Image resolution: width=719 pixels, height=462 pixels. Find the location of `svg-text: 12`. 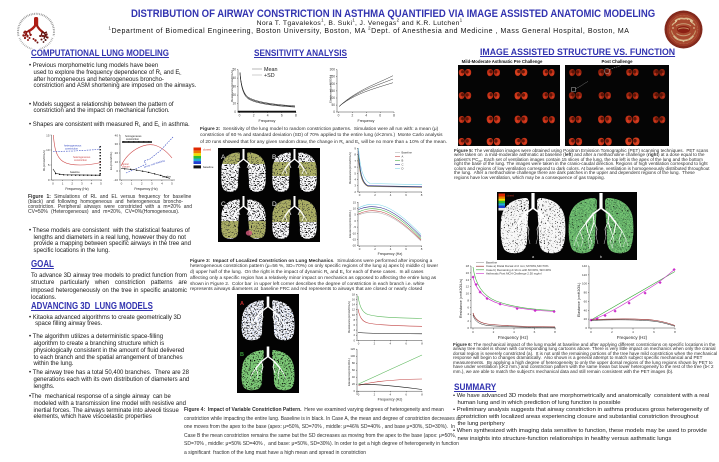

svg-text: 12 is located at coordinates (354, 310).